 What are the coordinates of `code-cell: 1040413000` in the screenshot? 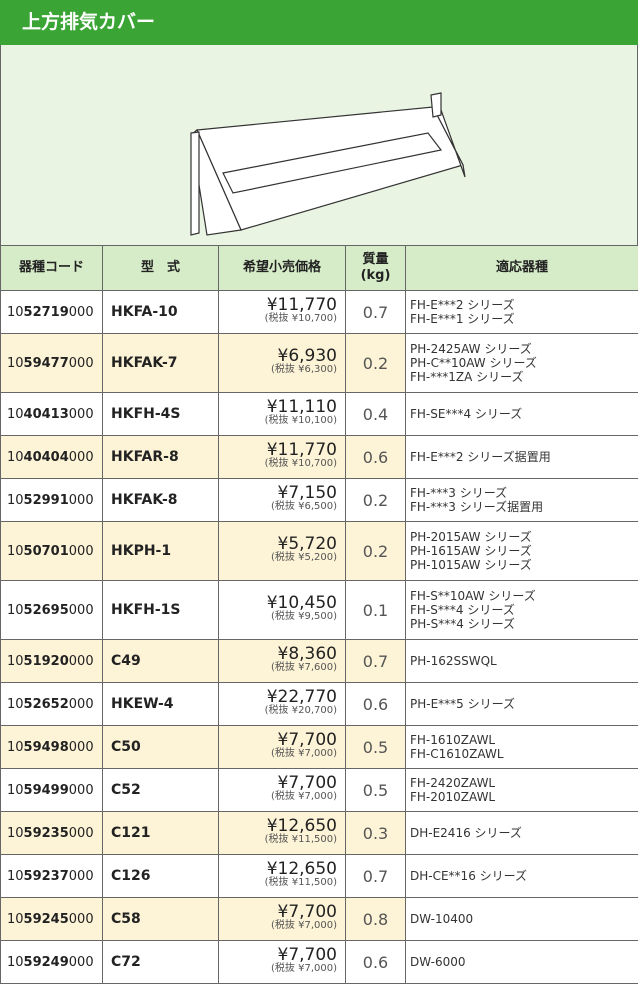 It's located at (52, 414).